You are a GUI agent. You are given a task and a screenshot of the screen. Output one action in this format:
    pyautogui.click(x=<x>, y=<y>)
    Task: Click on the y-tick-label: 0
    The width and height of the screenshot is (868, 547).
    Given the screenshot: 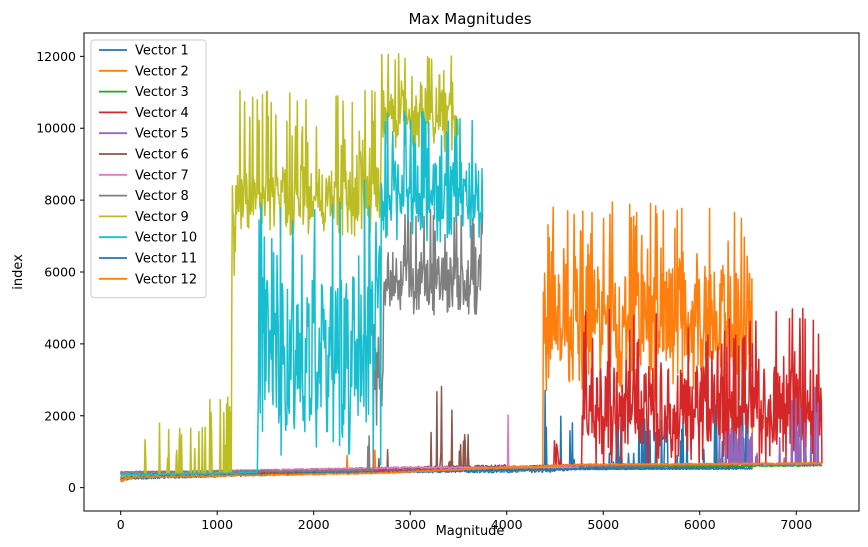 What is the action you would take?
    pyautogui.click(x=72, y=487)
    